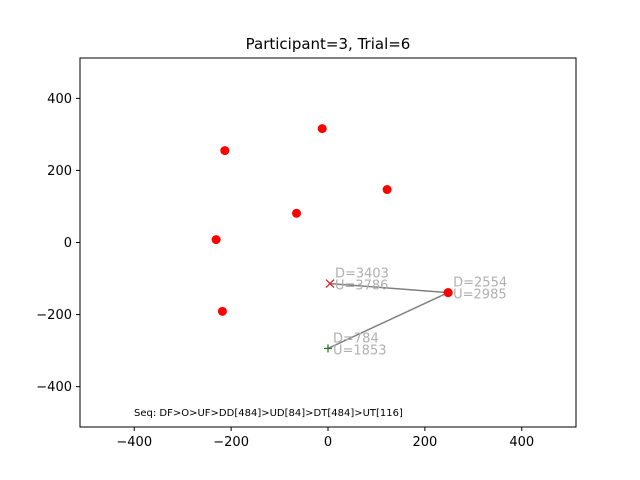 The image size is (640, 480). Describe the element at coordinates (134, 442) in the screenshot. I see `x-tick-label: −400` at that location.